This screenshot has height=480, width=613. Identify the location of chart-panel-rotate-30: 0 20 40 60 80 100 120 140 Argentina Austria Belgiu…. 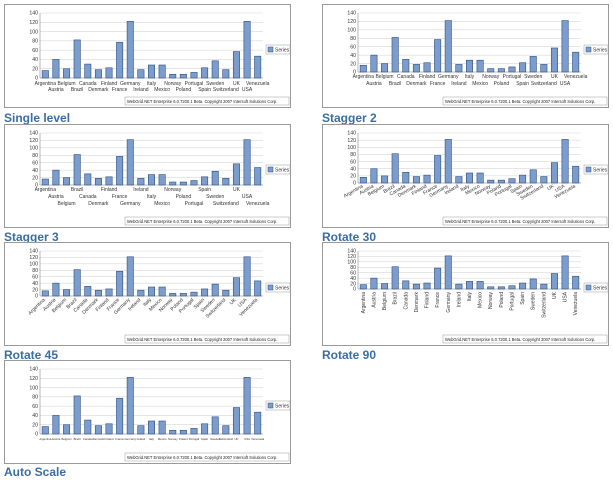
(465, 176).